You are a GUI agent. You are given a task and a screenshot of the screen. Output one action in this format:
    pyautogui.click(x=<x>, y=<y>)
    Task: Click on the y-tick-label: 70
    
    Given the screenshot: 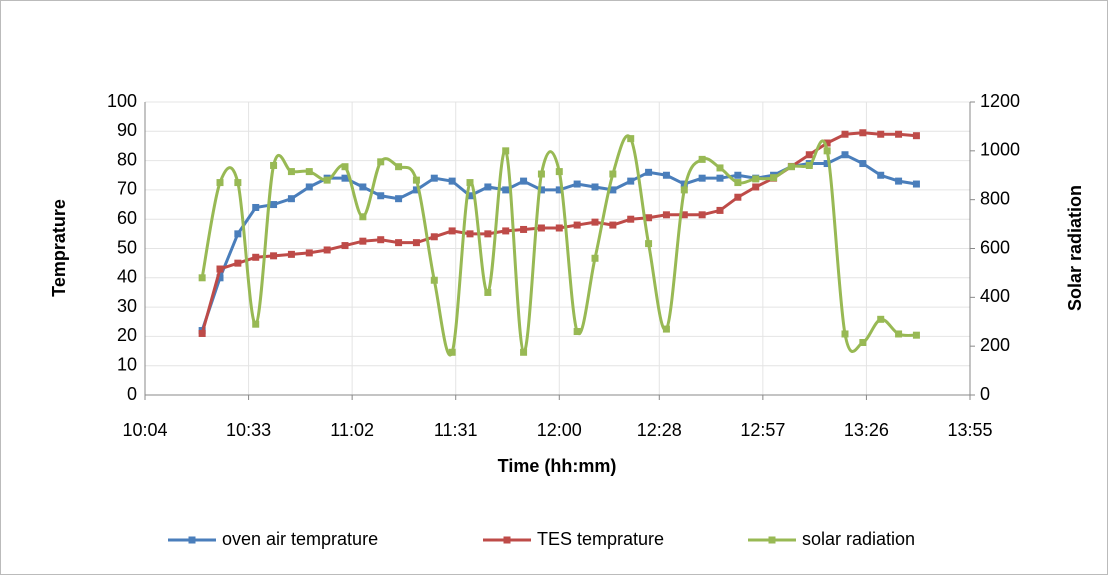 What is the action you would take?
    pyautogui.click(x=127, y=189)
    